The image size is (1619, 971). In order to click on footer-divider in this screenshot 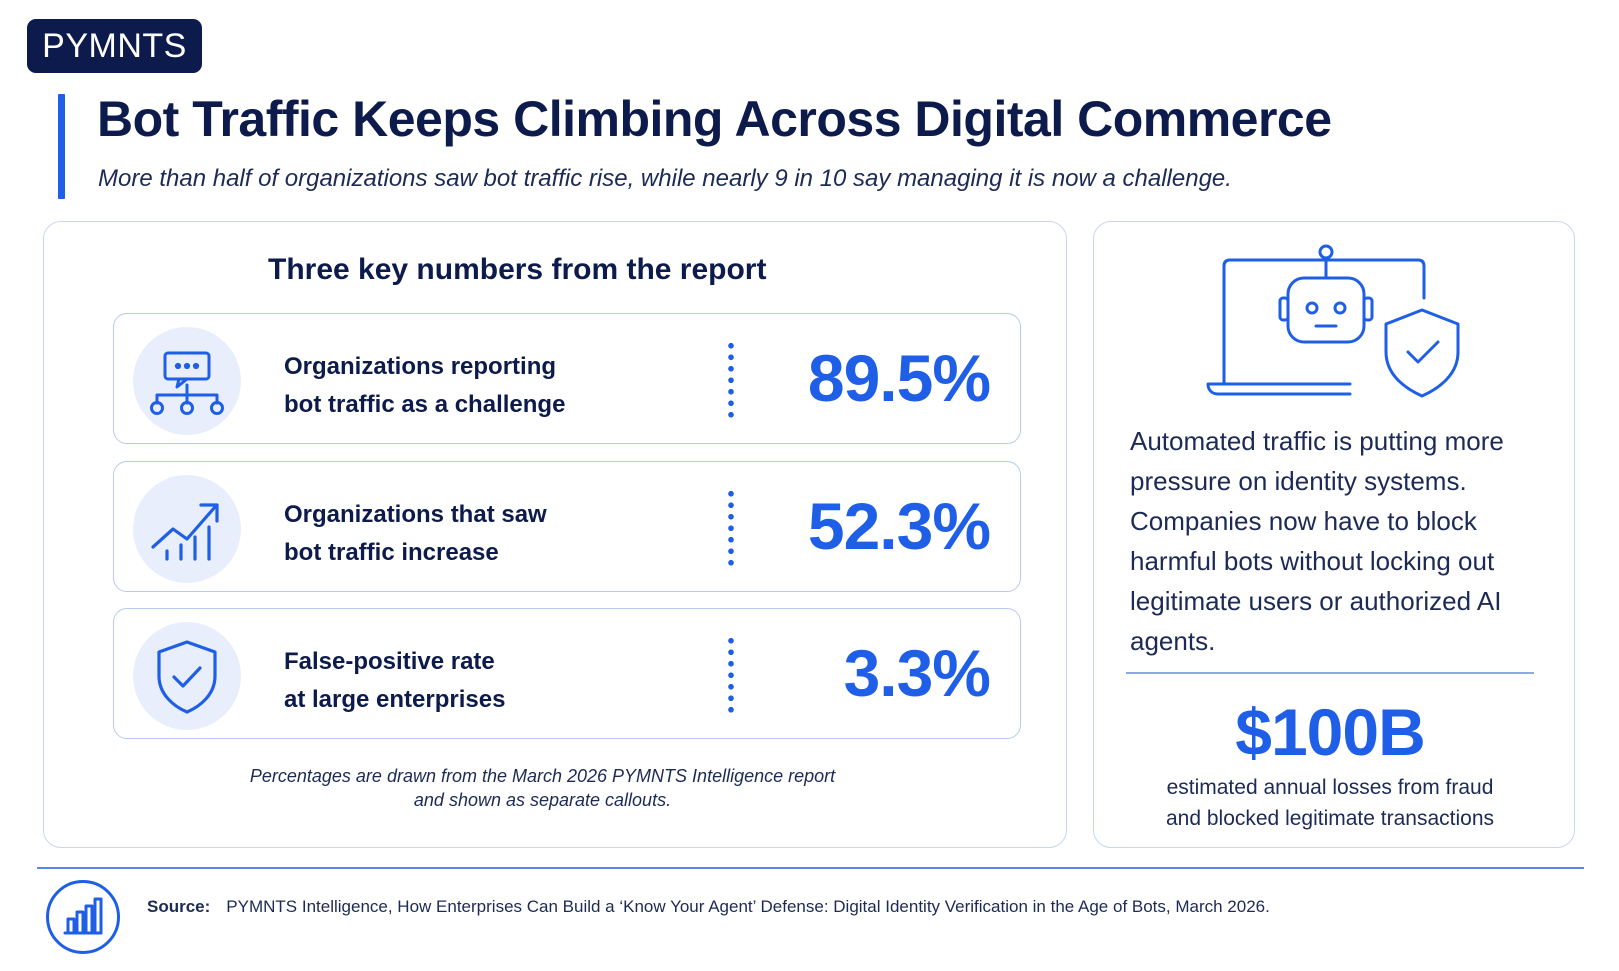, I will do `click(810, 868)`.